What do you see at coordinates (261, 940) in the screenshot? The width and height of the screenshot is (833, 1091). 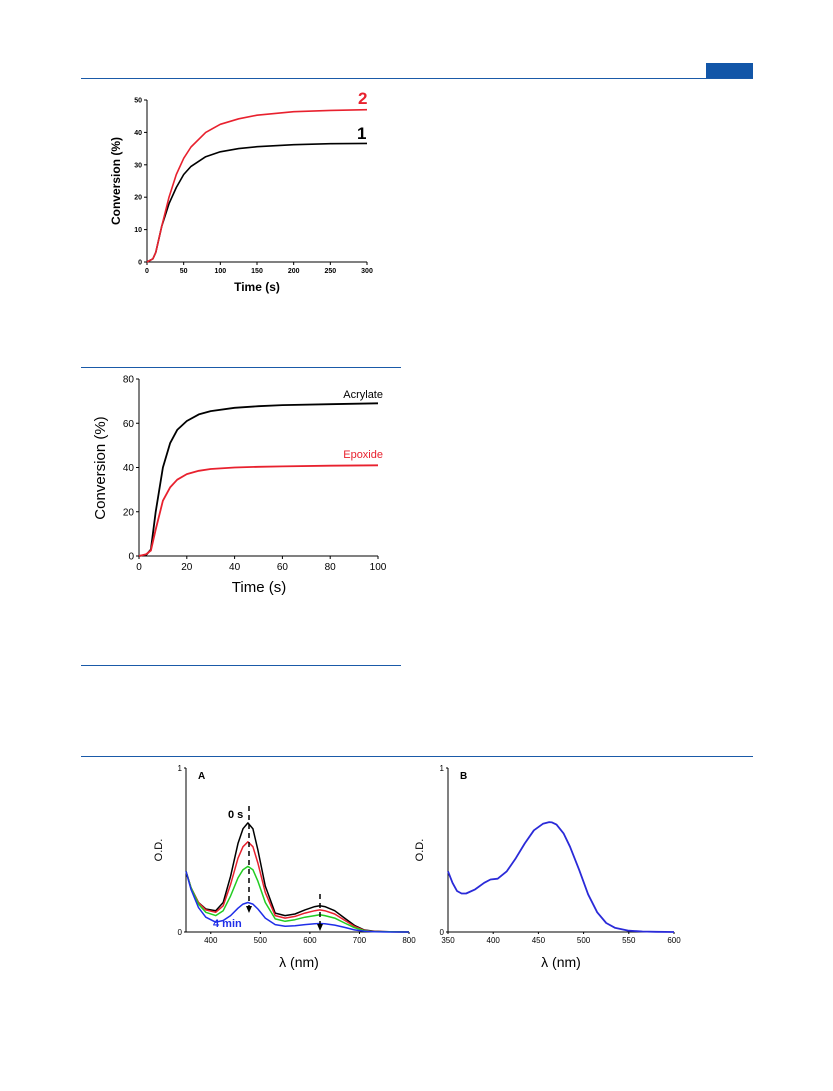 I see `chart-3-x-tick-label: 500` at bounding box center [261, 940].